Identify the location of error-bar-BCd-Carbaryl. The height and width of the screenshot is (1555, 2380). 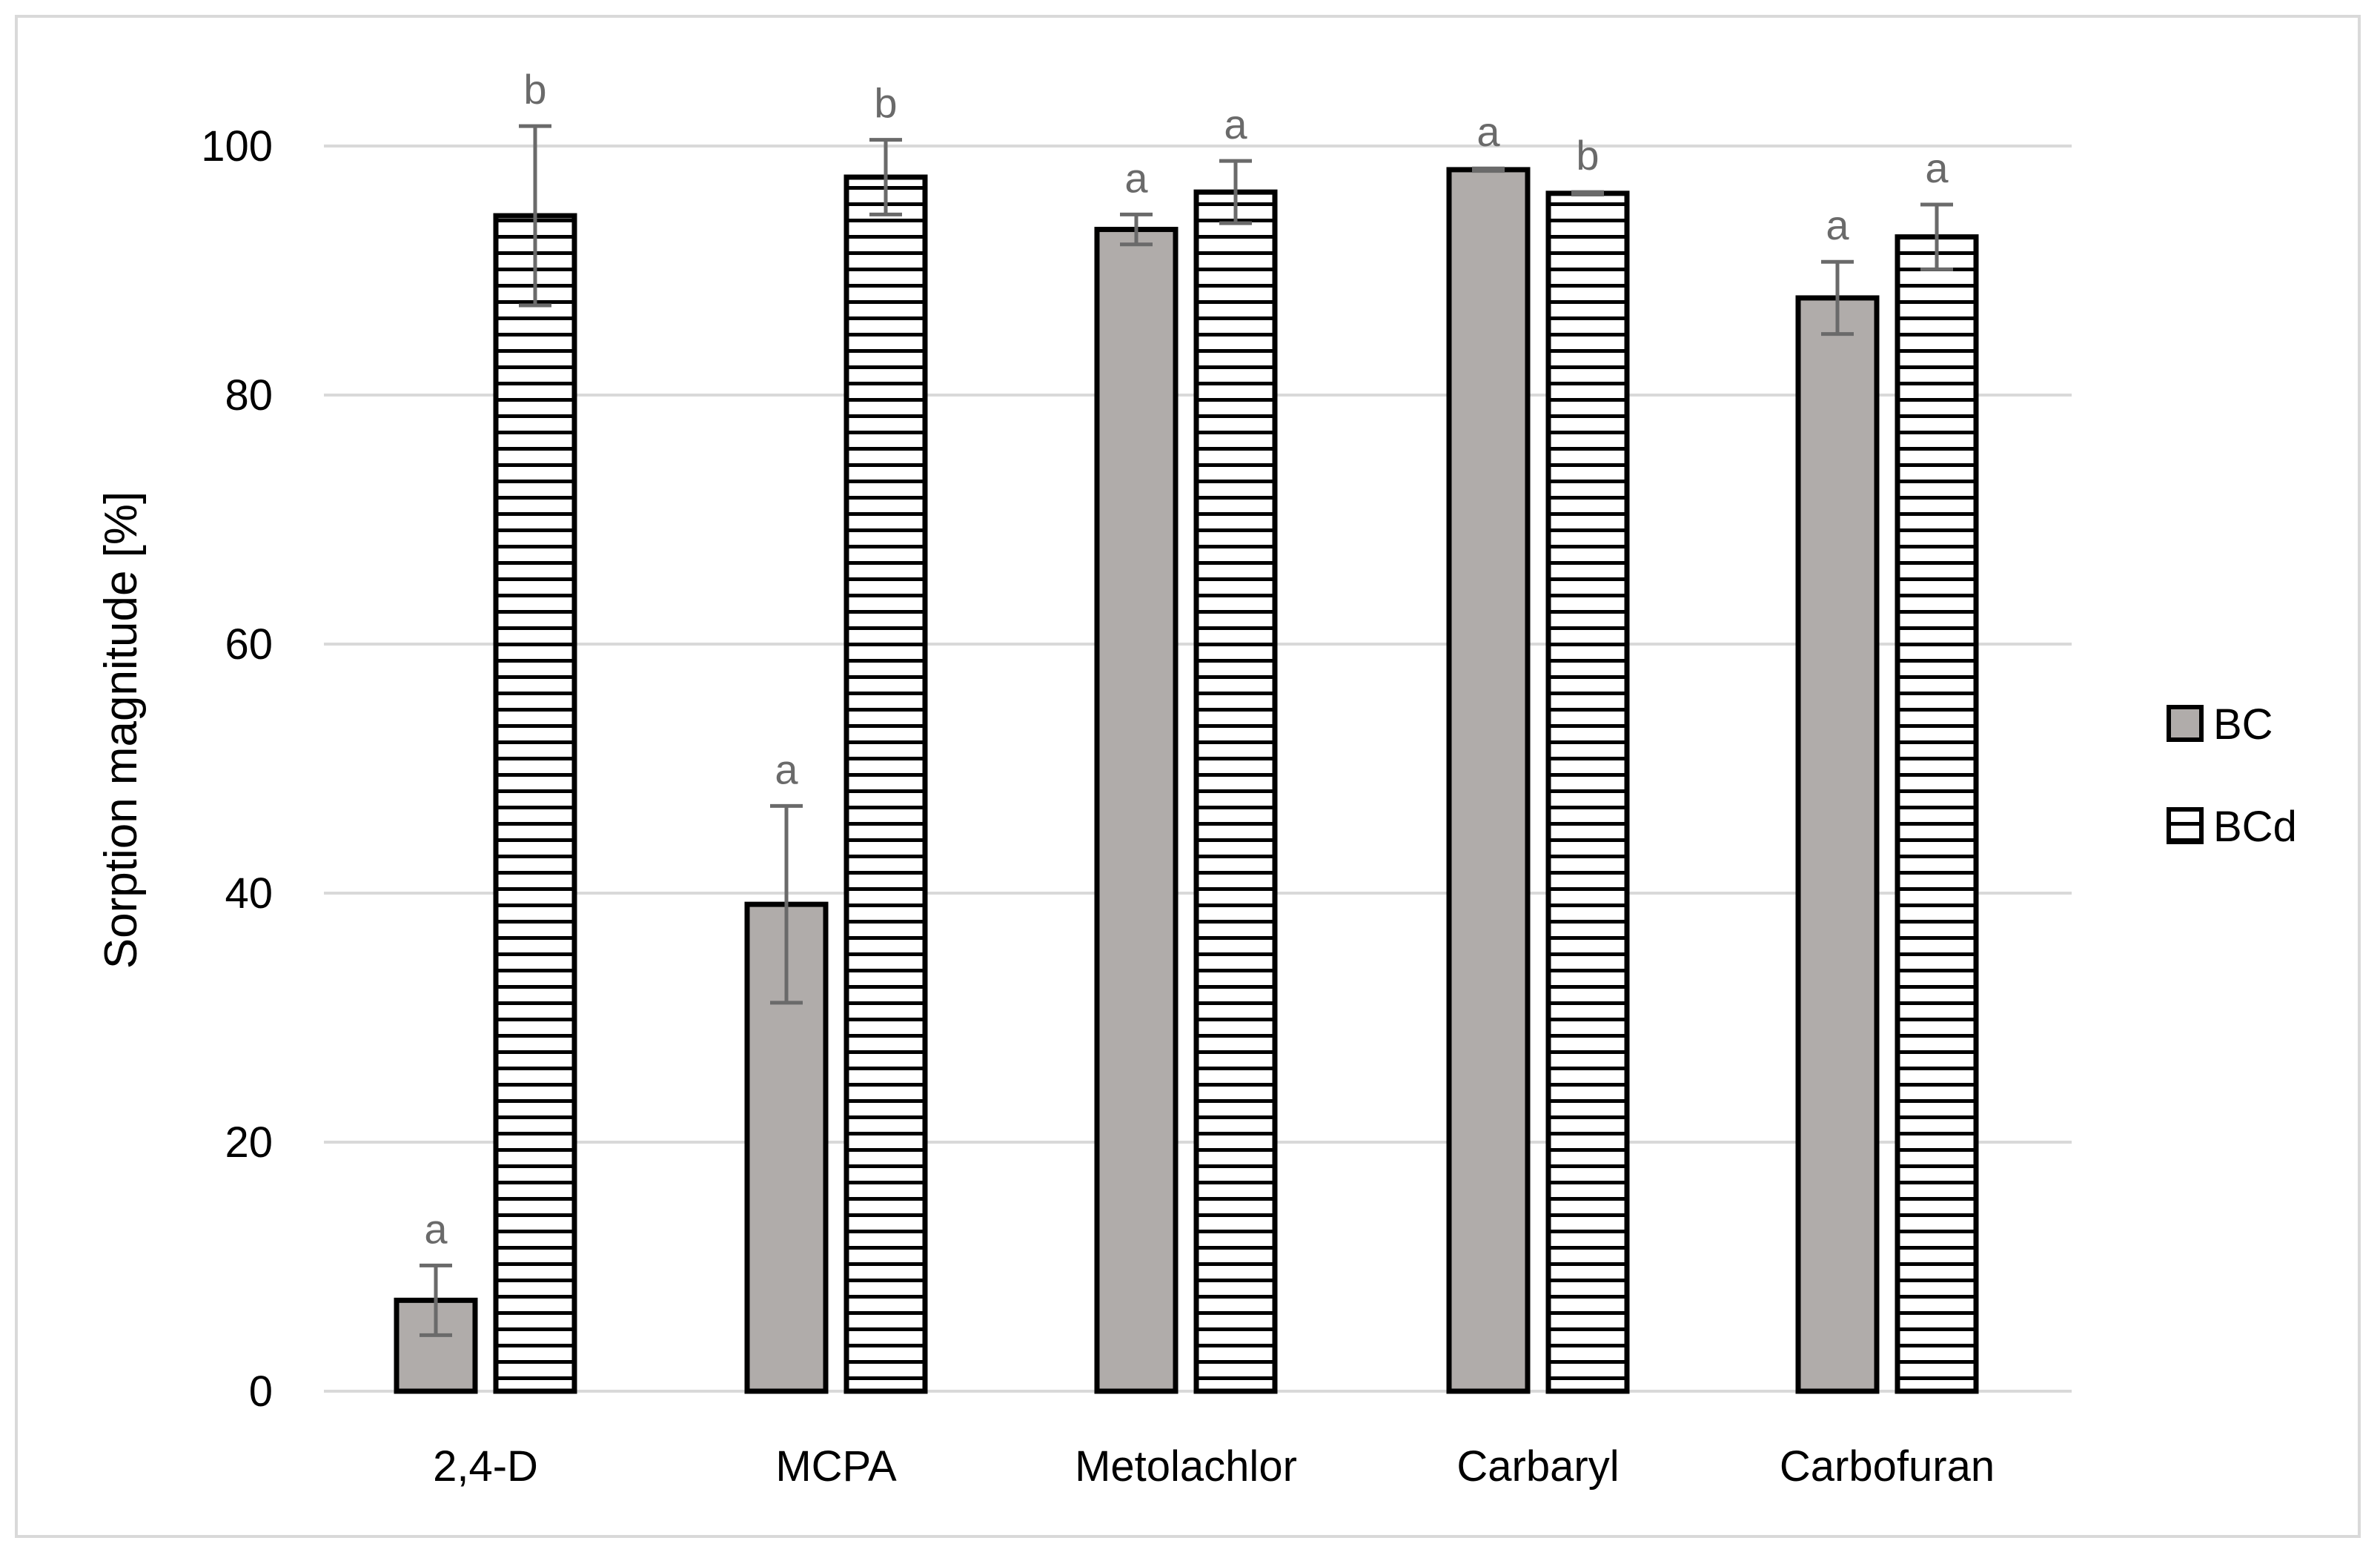
(1588, 193).